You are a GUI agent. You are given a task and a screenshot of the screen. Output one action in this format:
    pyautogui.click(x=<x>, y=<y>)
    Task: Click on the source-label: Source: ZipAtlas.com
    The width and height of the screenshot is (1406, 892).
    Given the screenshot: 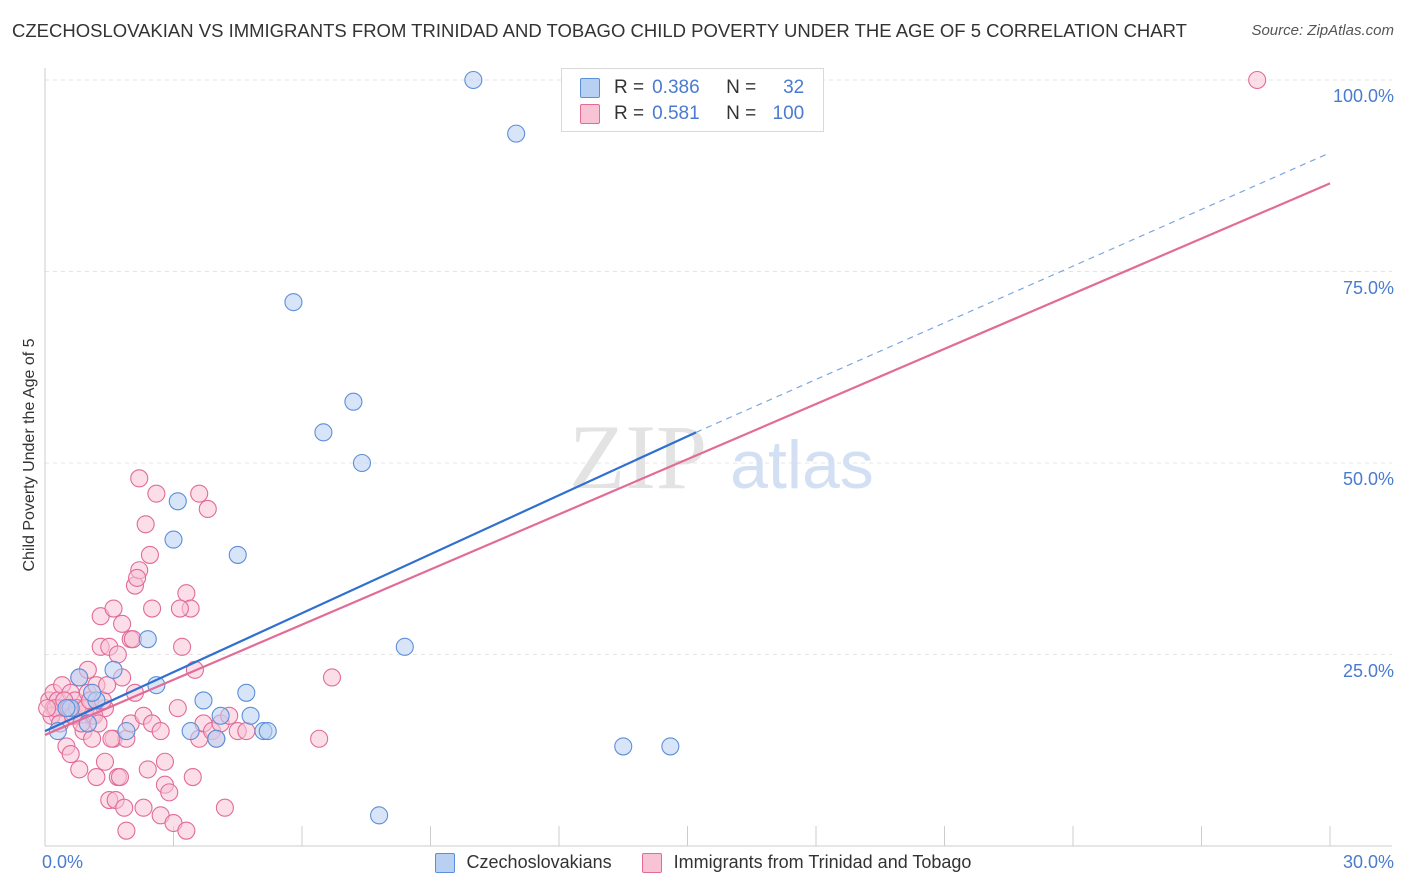 What is the action you would take?
    pyautogui.click(x=1322, y=30)
    